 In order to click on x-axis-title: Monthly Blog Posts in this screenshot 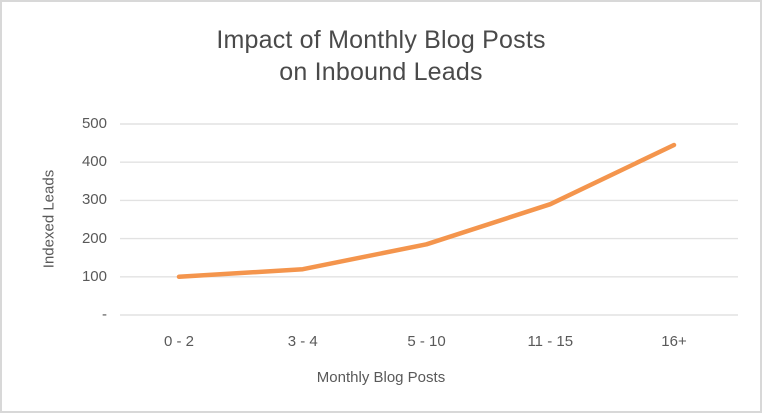, I will do `click(381, 377)`.